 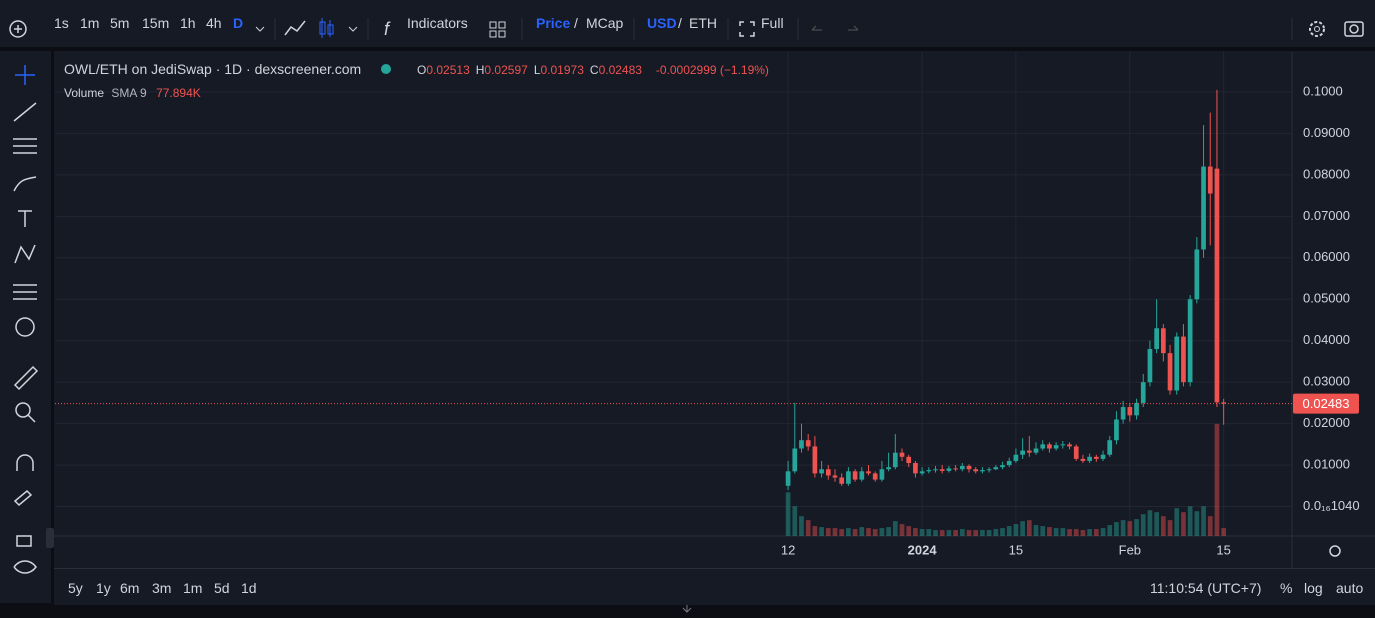 I want to click on range-button: 6m, so click(x=130, y=588).